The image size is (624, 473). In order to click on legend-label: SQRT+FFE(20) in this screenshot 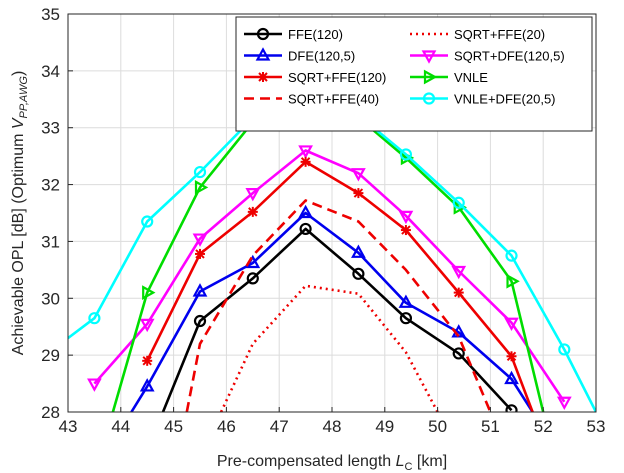, I will do `click(499, 34)`.